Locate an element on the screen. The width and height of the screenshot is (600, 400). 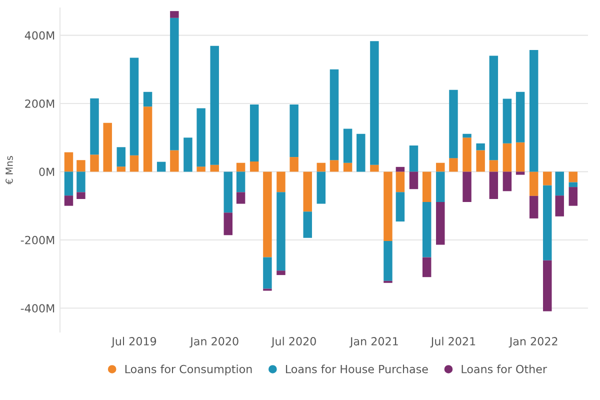
legend-label: Loans for Consumption is located at coordinates (188, 370).